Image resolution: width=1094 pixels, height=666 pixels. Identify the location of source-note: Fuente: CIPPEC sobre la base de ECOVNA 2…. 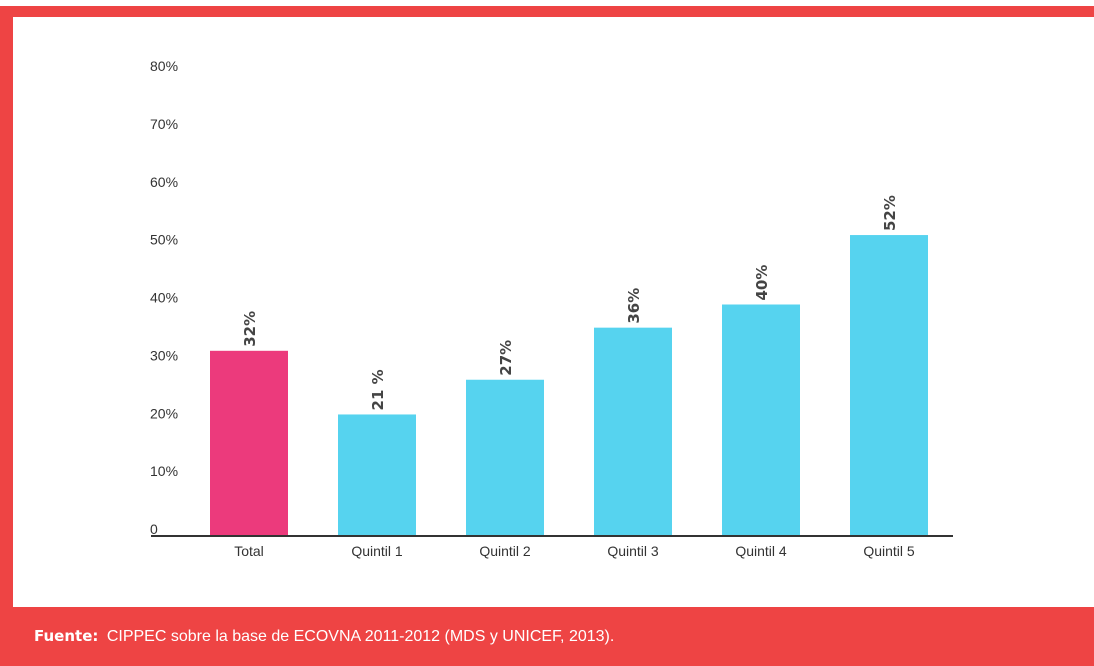
(324, 636).